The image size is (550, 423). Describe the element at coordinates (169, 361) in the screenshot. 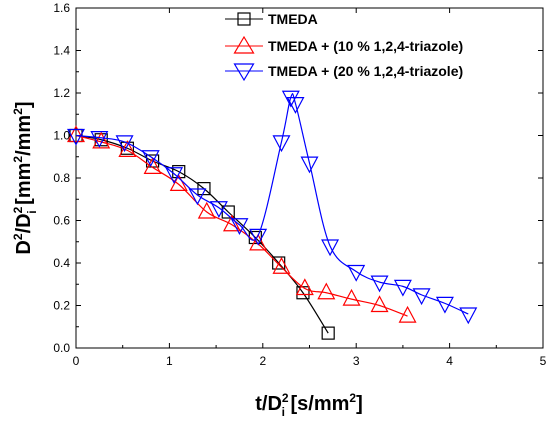

I see `x-tick-label: 1` at that location.